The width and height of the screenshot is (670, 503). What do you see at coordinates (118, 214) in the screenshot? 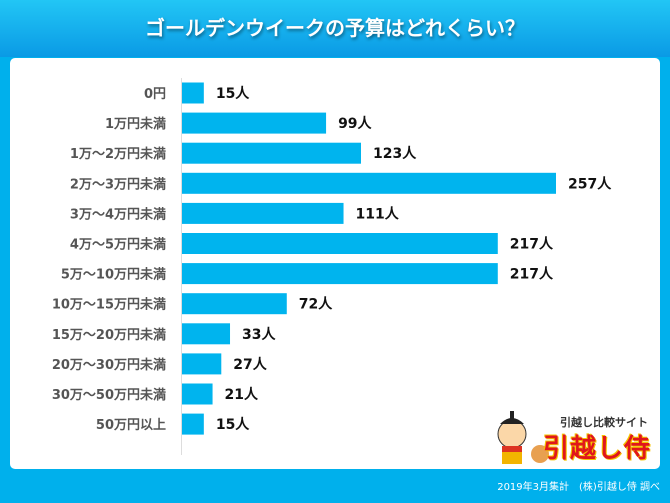
I see `category-label: 3万～4万円未満` at bounding box center [118, 214].